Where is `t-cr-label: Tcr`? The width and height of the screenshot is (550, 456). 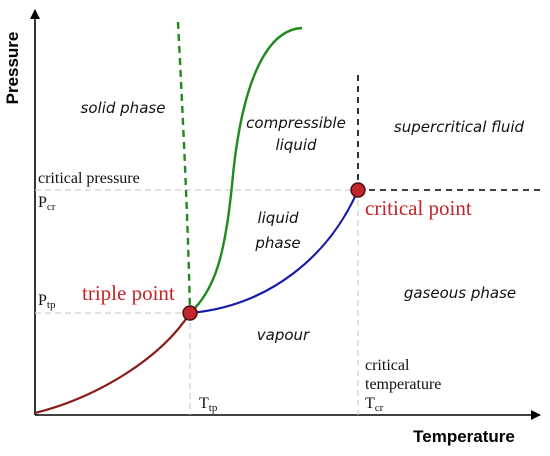 t-cr-label: Tcr is located at coordinates (374, 404).